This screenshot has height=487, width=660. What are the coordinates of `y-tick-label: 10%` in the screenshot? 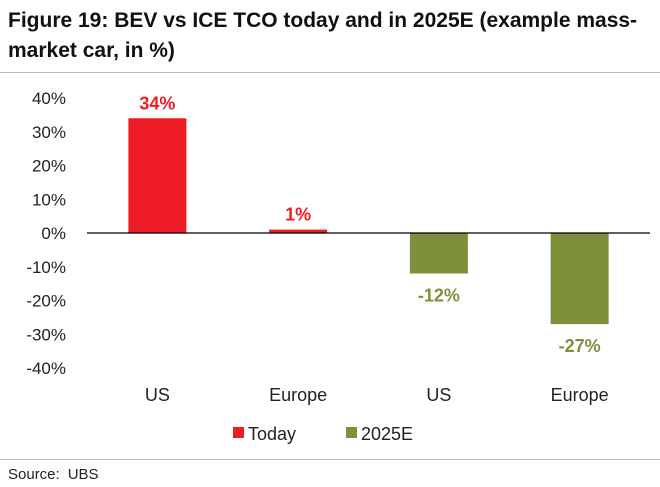 It's located at (49, 199).